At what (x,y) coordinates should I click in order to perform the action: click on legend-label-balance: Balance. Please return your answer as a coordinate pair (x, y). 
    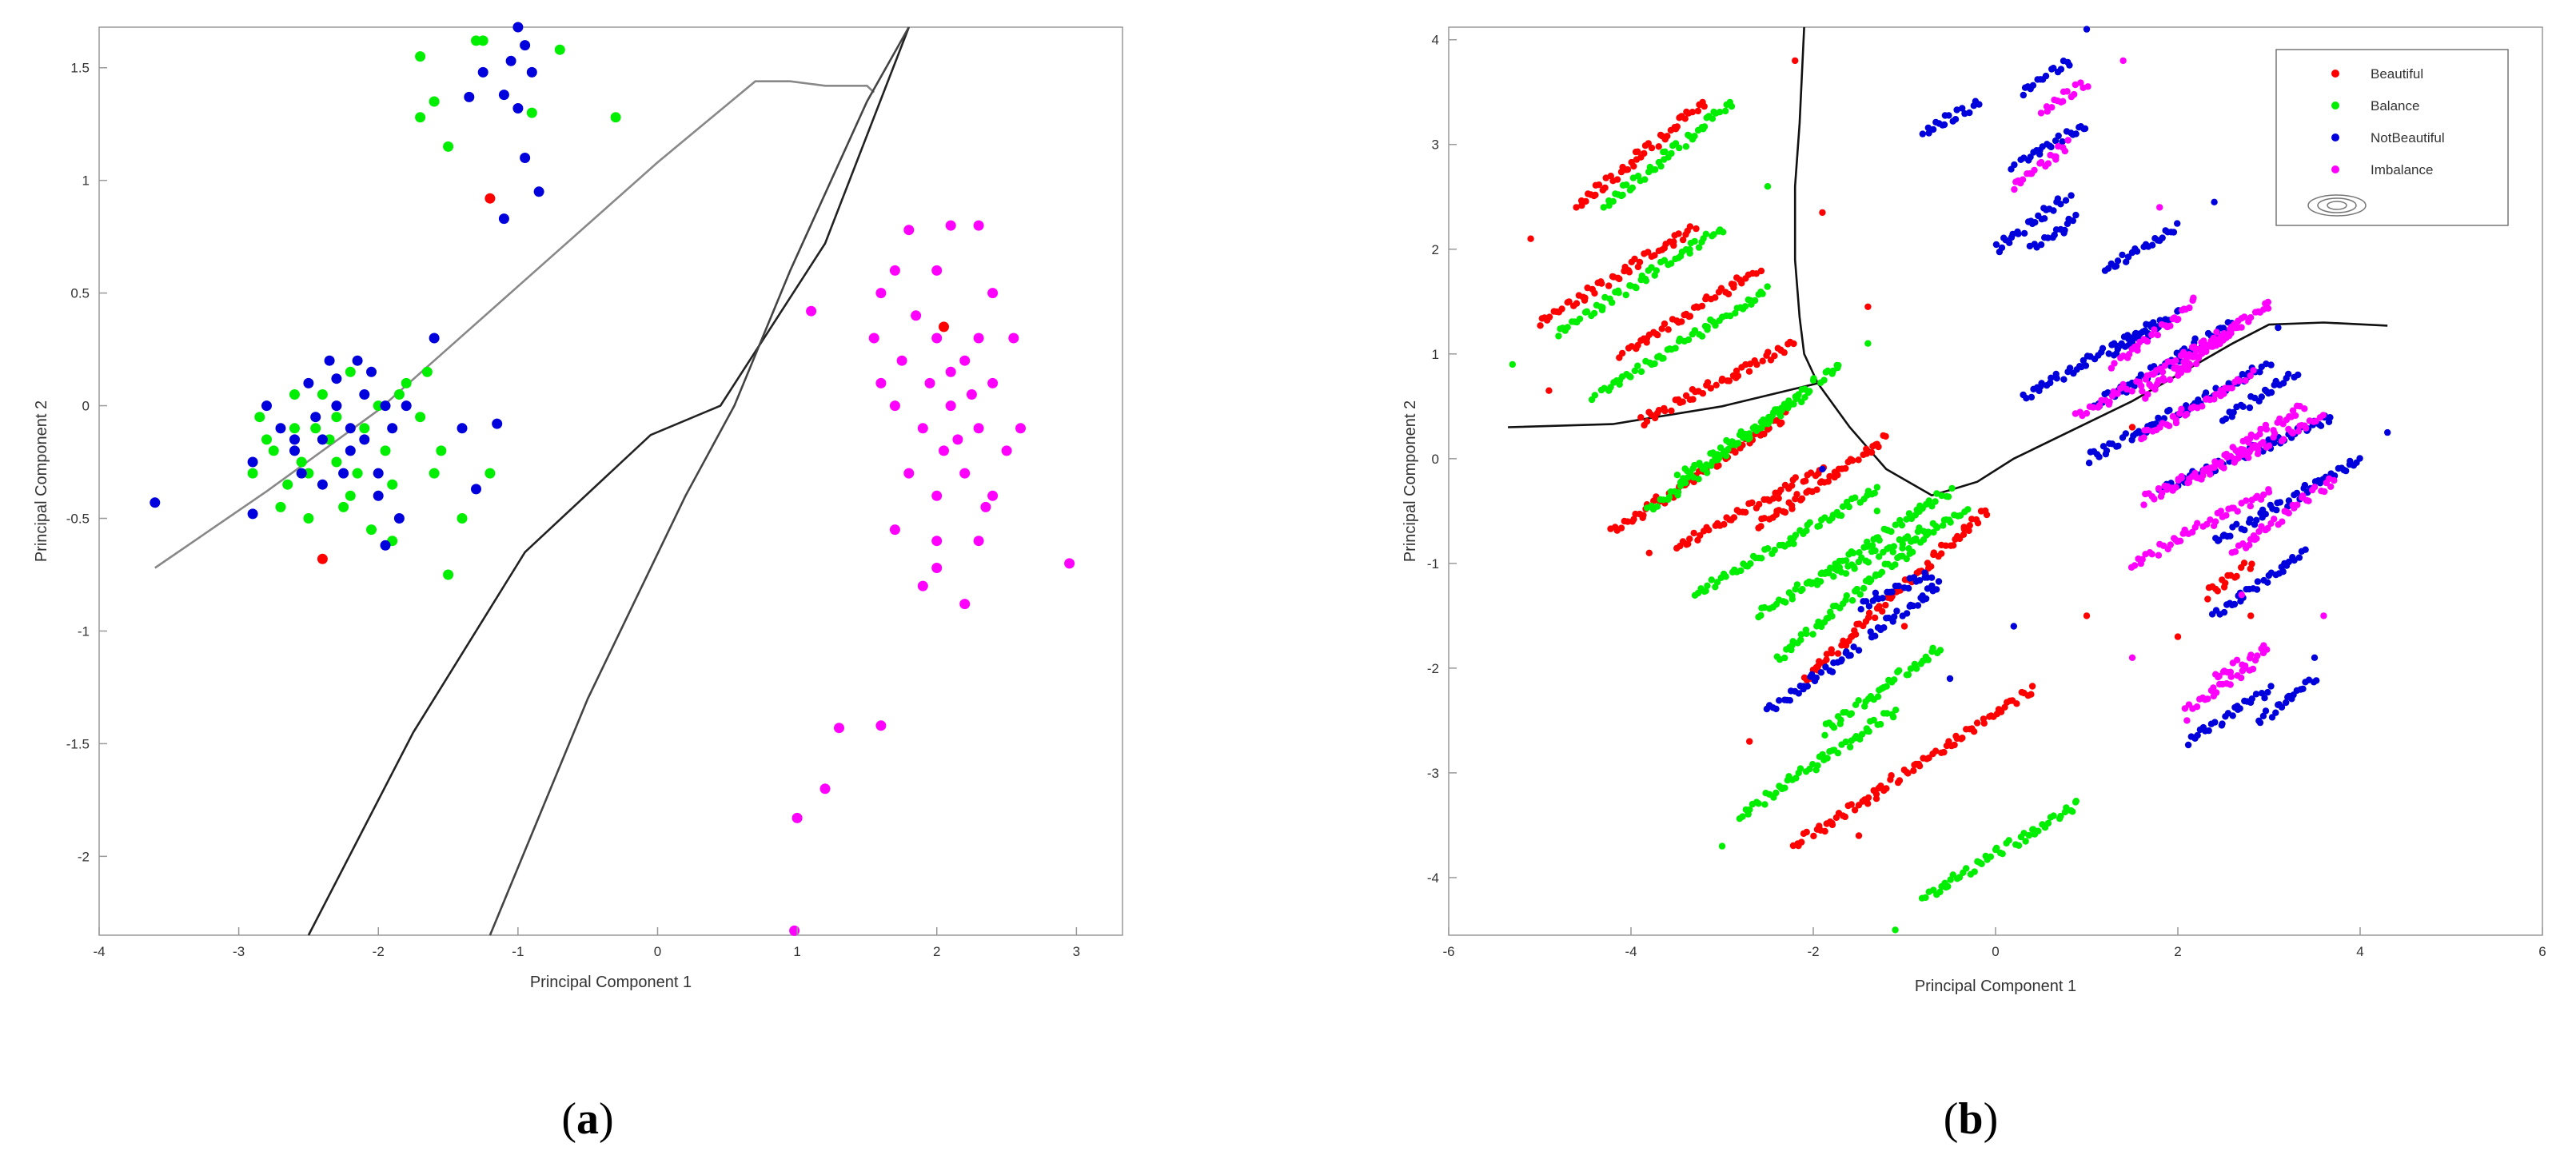
    Looking at the image, I should click on (2395, 106).